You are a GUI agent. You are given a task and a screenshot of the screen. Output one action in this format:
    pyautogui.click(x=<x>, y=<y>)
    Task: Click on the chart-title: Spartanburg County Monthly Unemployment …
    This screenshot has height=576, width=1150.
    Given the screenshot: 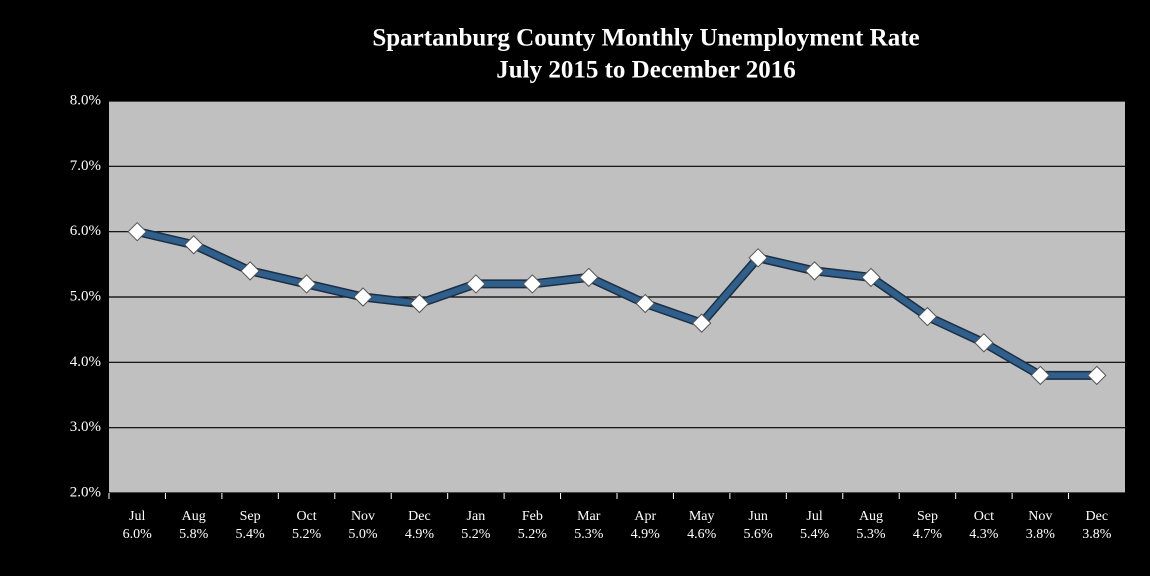 What is the action you would take?
    pyautogui.click(x=645, y=38)
    